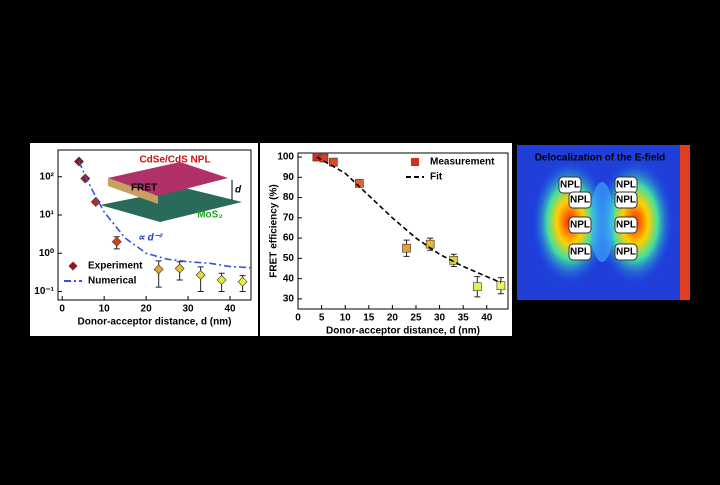  Describe the element at coordinates (289, 217) in the screenshot. I see `y-tick-label: 70` at that location.